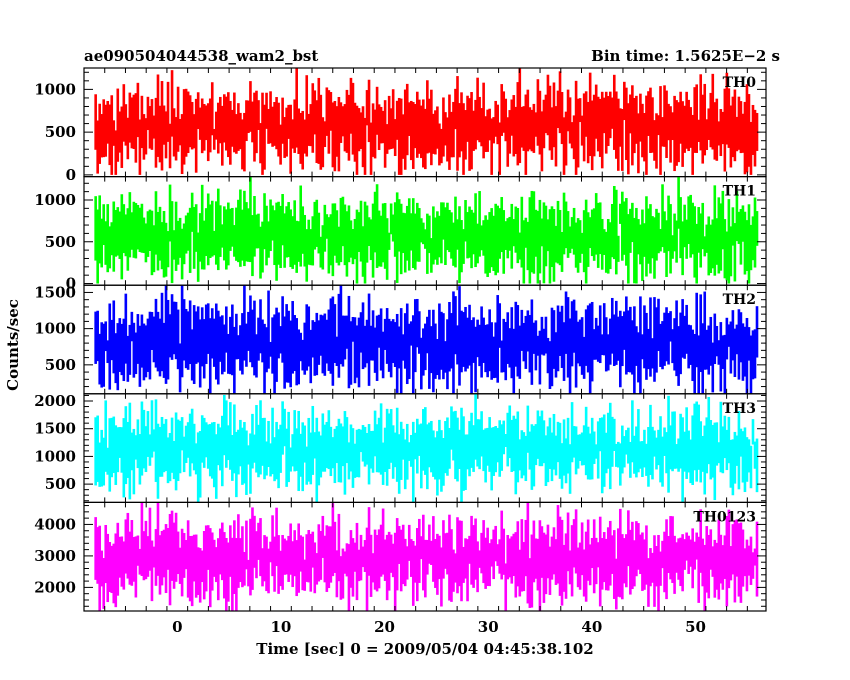 The image size is (850, 680). Describe the element at coordinates (426, 230) in the screenshot. I see `series-th1` at that location.